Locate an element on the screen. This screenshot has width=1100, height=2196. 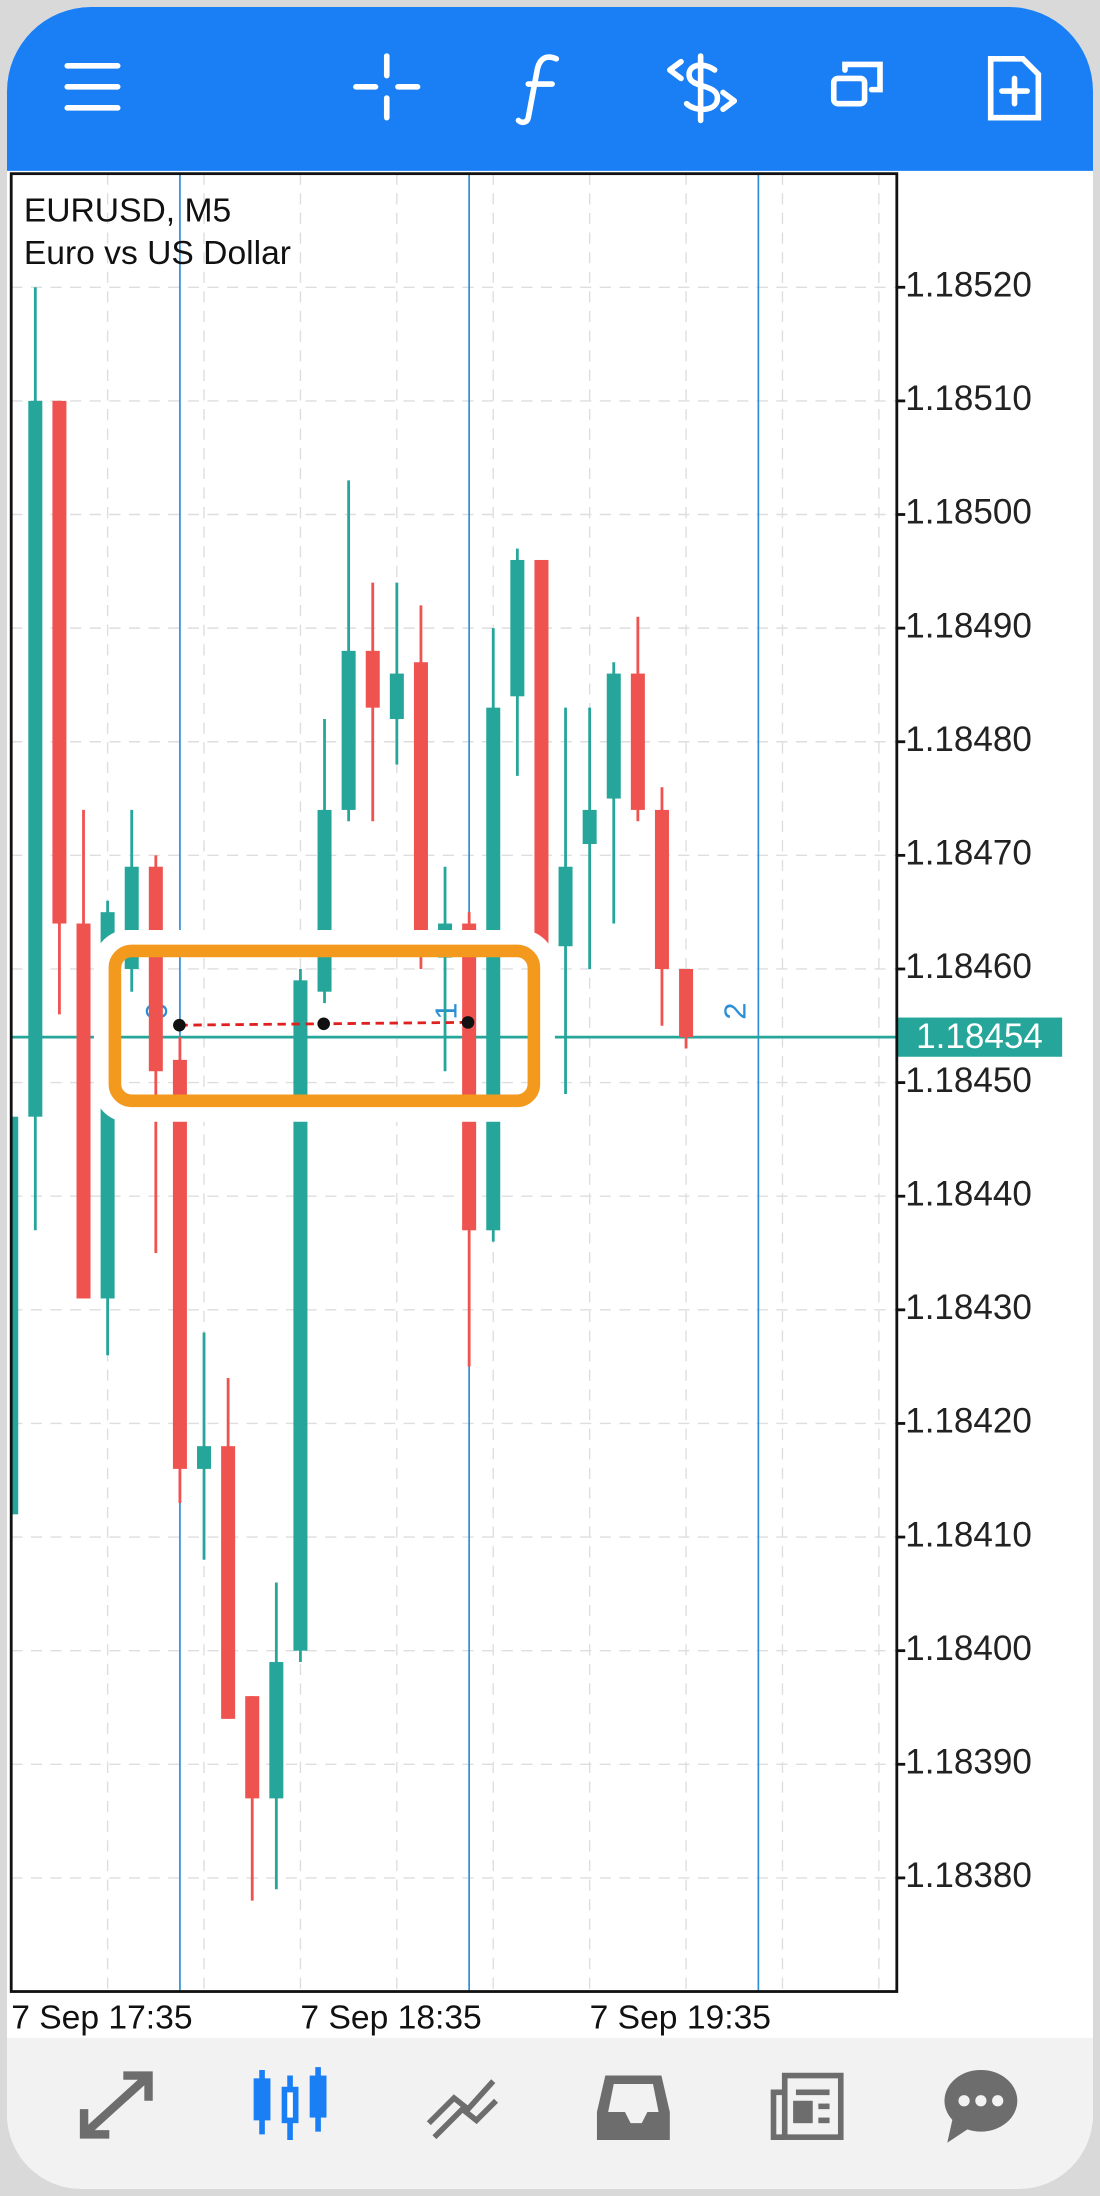
quotes-tab is located at coordinates (116, 2105).